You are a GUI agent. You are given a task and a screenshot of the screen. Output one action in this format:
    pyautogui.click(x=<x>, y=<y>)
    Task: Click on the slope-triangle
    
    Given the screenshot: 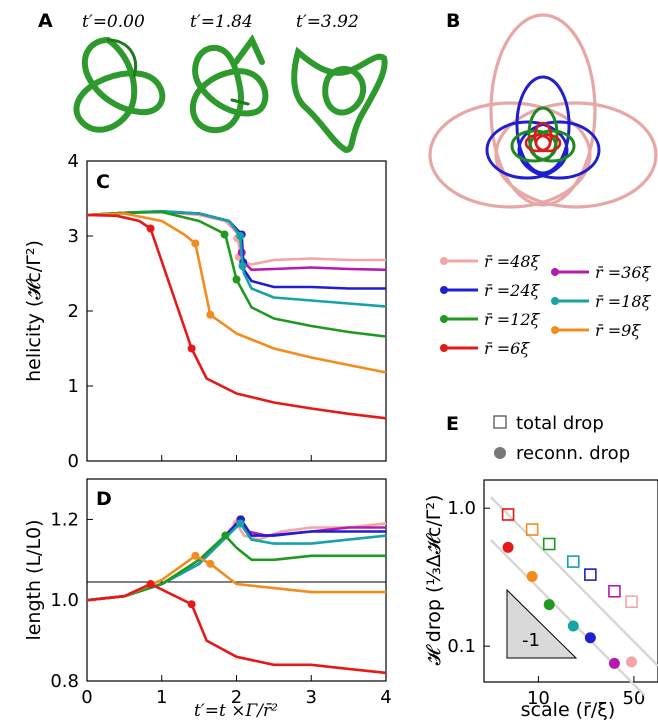 What is the action you would take?
    pyautogui.click(x=542, y=623)
    